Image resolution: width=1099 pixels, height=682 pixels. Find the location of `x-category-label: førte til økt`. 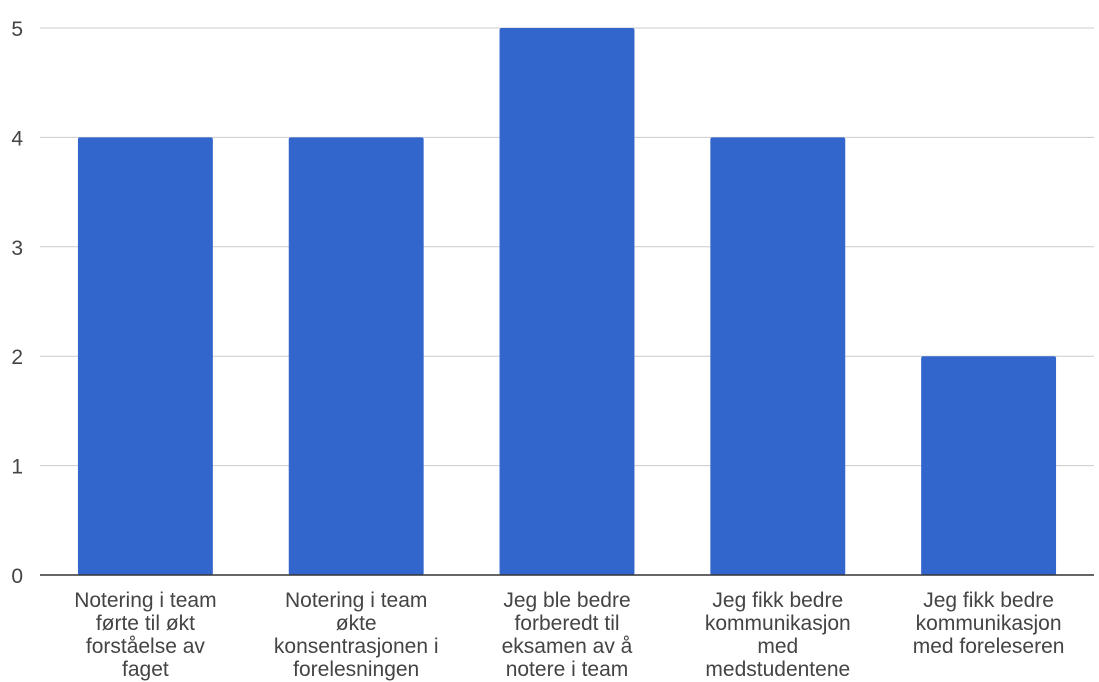

x-category-label: førte til økt is located at coordinates (145, 623).